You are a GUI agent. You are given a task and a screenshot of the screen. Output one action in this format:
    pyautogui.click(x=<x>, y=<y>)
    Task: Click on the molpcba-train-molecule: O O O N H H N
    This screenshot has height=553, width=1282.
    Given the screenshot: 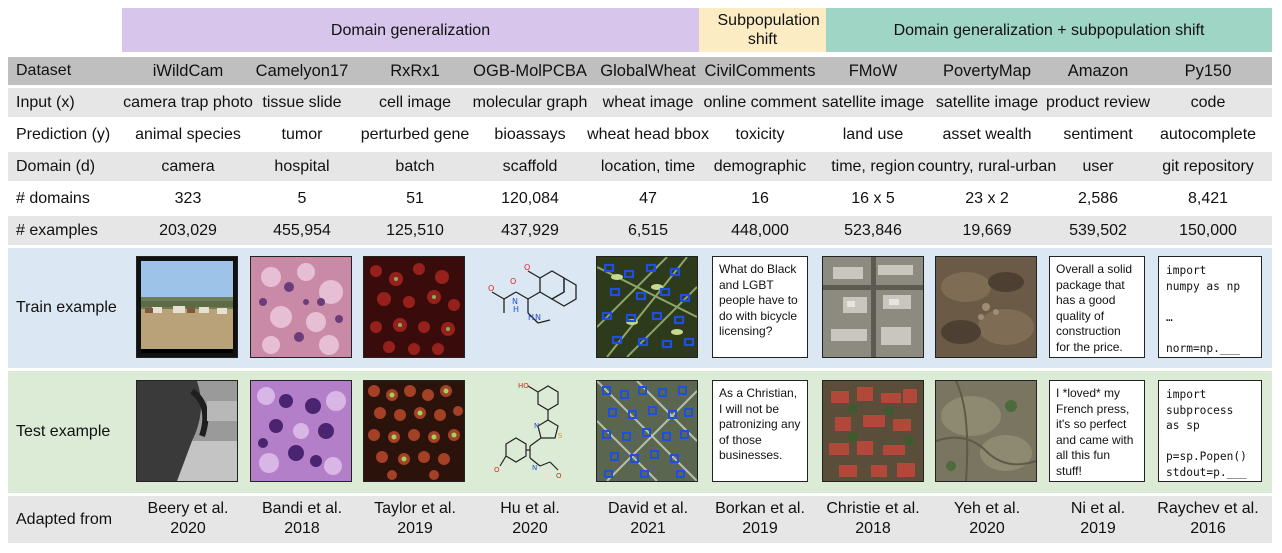 What is the action you would take?
    pyautogui.click(x=530, y=308)
    